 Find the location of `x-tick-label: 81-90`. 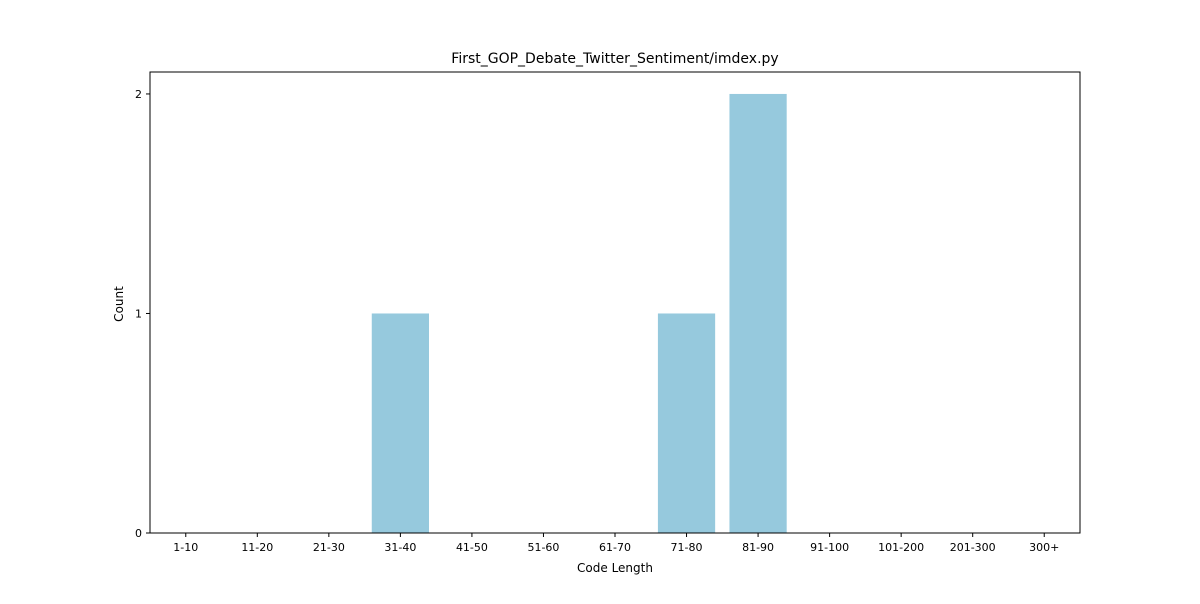

x-tick-label: 81-90 is located at coordinates (758, 547).